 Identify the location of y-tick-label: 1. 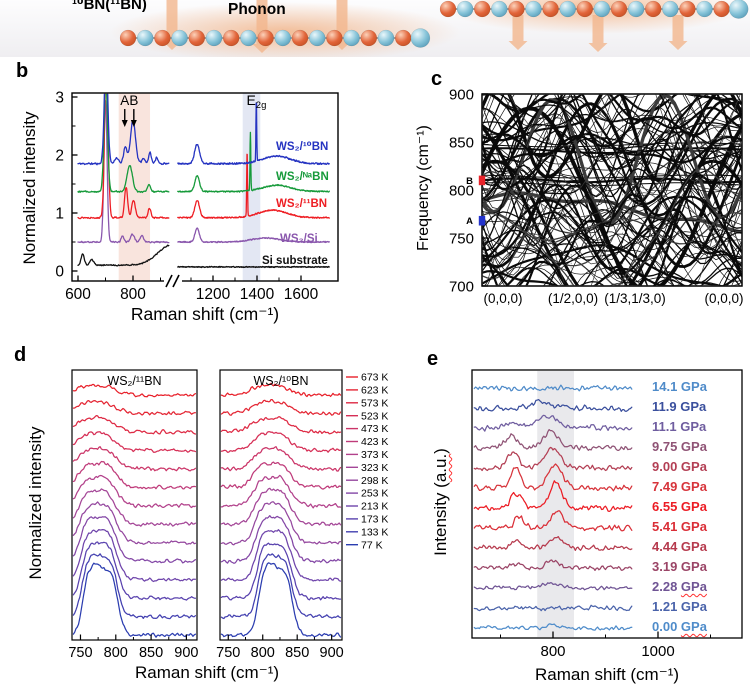
(59, 214).